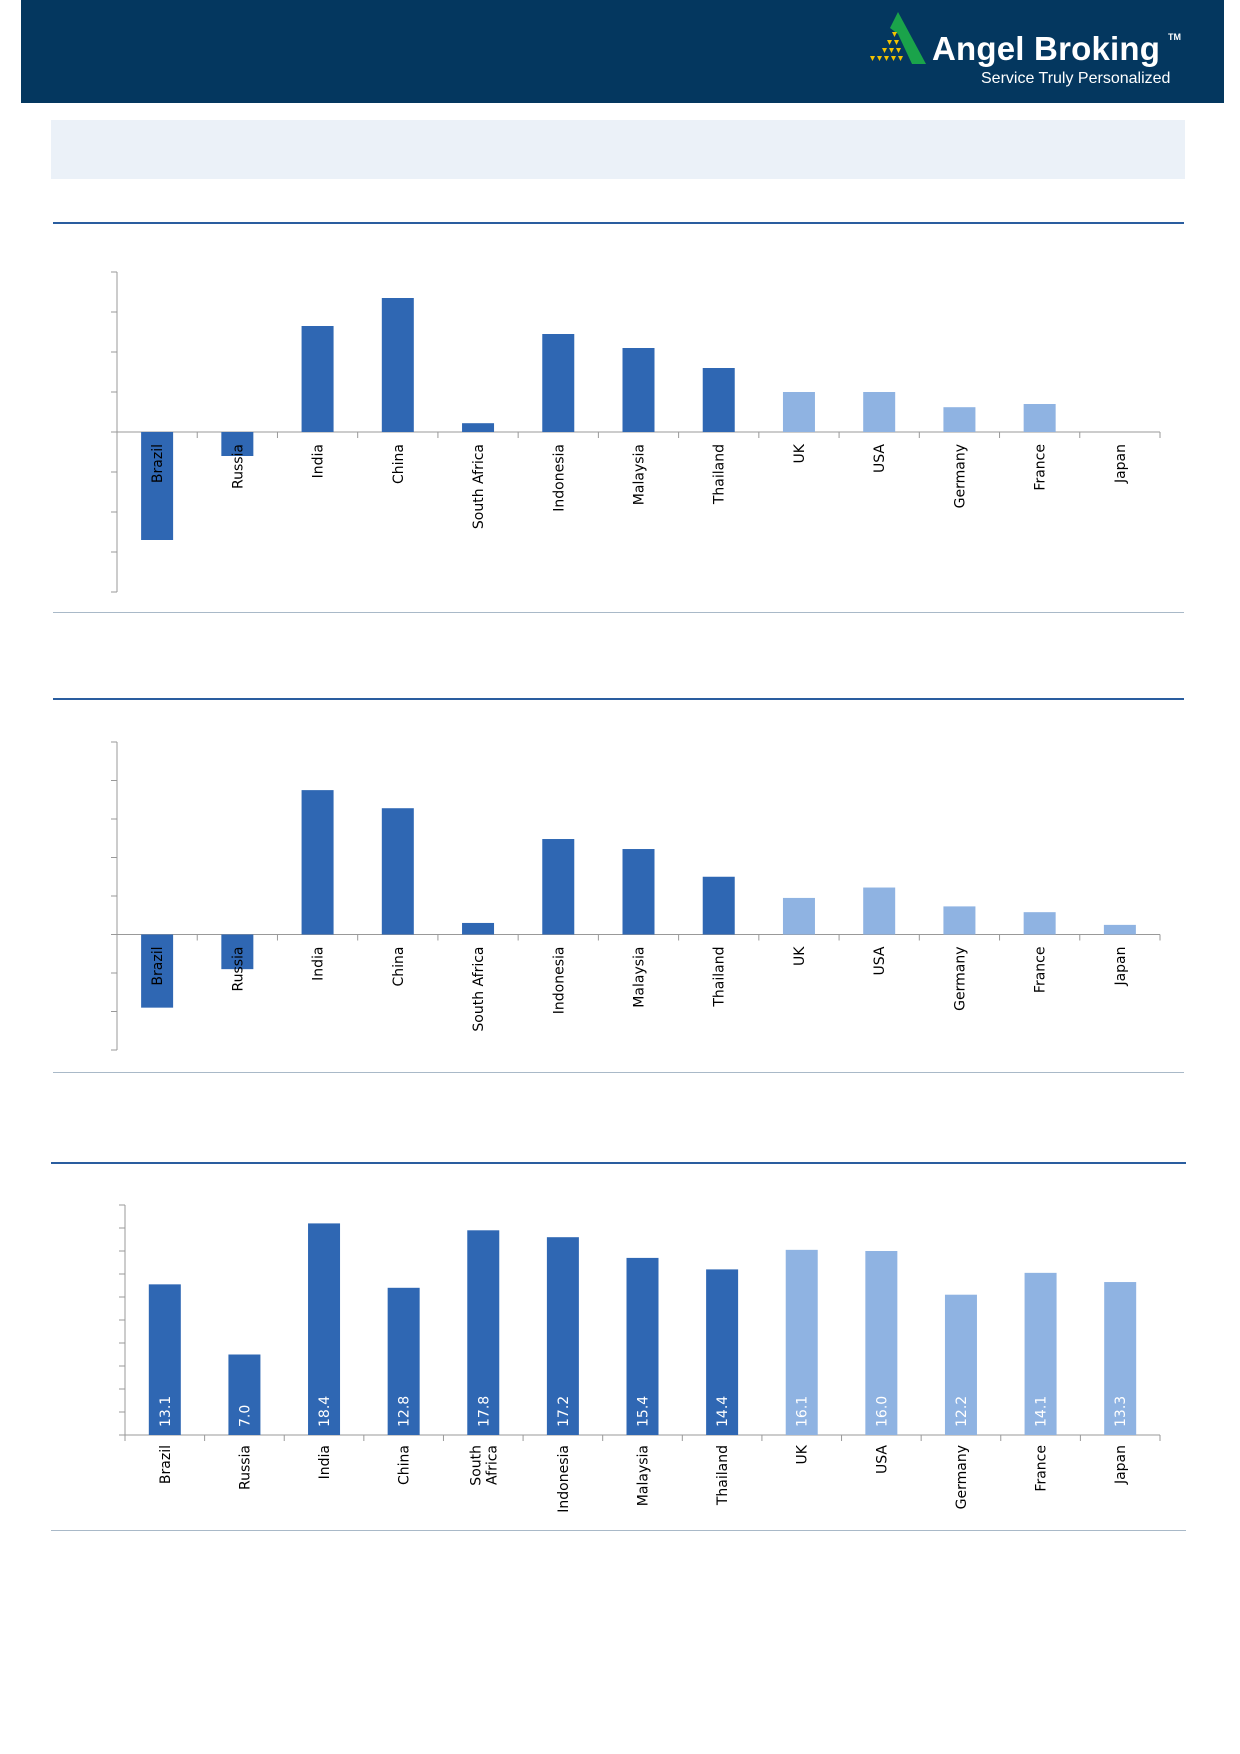 Image resolution: width=1240 pixels, height=1754 pixels. I want to click on data-label: 15.4, so click(644, 1411).